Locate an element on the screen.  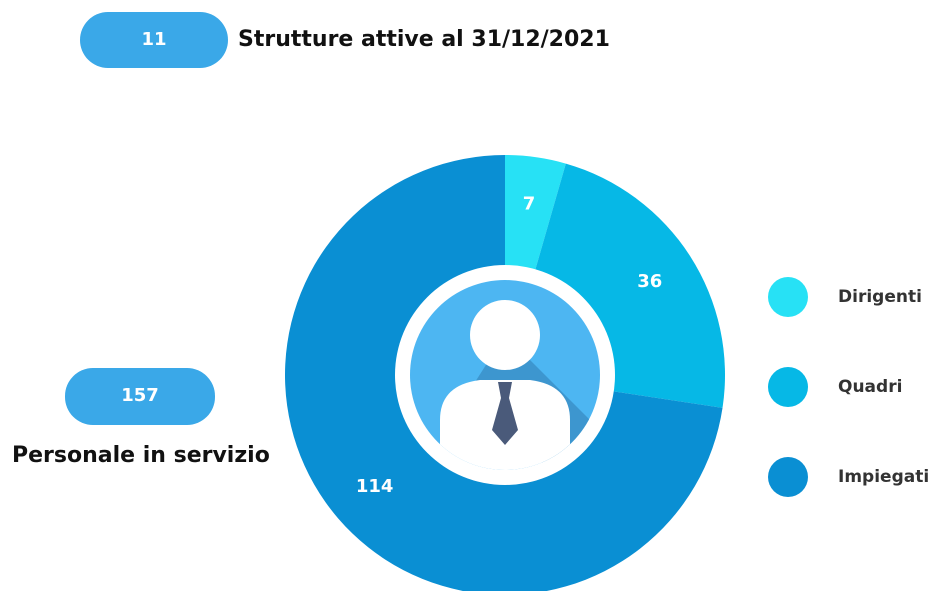
structures-value: 11 is located at coordinates (153, 39).